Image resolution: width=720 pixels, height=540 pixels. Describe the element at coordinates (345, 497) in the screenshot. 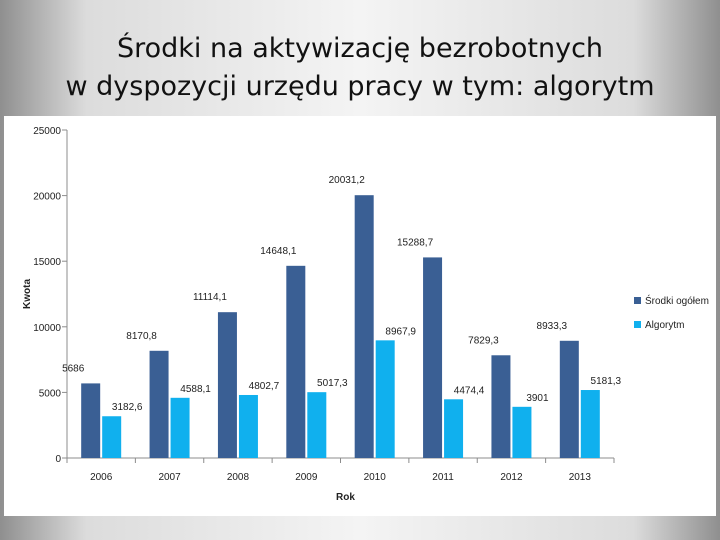

I see `x-axis-title: Rok` at that location.